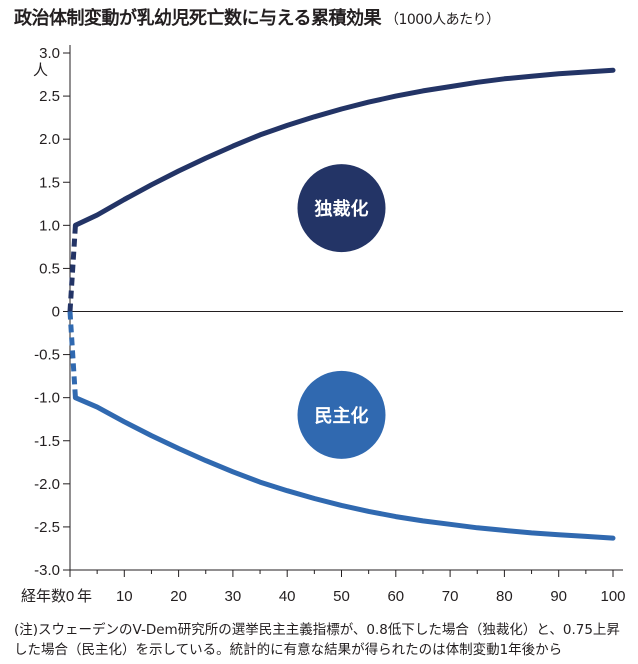 The height and width of the screenshot is (664, 638). I want to click on y-tick-label: 1.5, so click(49, 182).